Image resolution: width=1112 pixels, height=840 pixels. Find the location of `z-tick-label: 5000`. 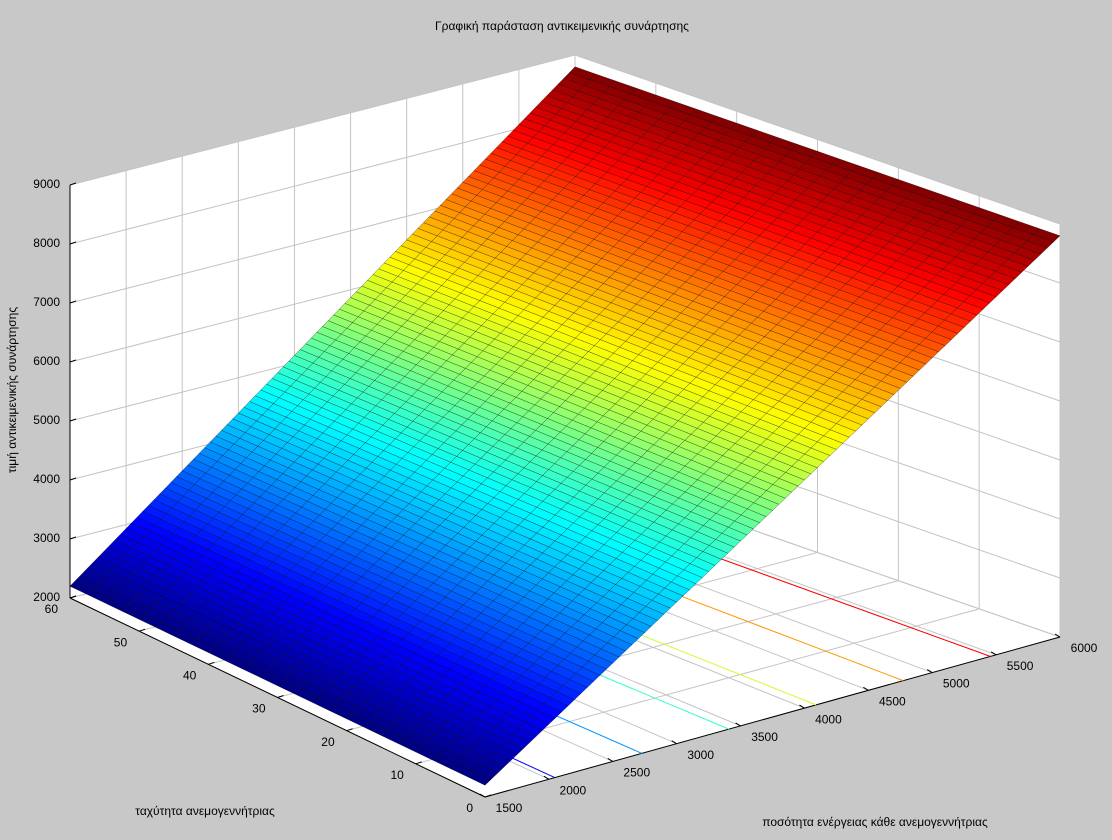

z-tick-label: 5000 is located at coordinates (46, 420).